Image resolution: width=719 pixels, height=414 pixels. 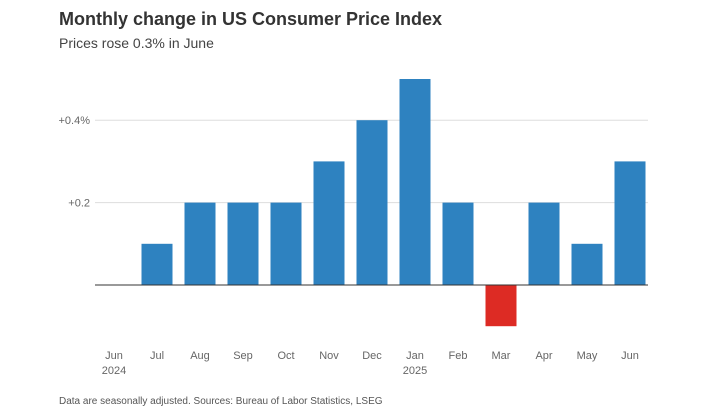 What do you see at coordinates (286, 243) in the screenshot?
I see `bar-oct` at bounding box center [286, 243].